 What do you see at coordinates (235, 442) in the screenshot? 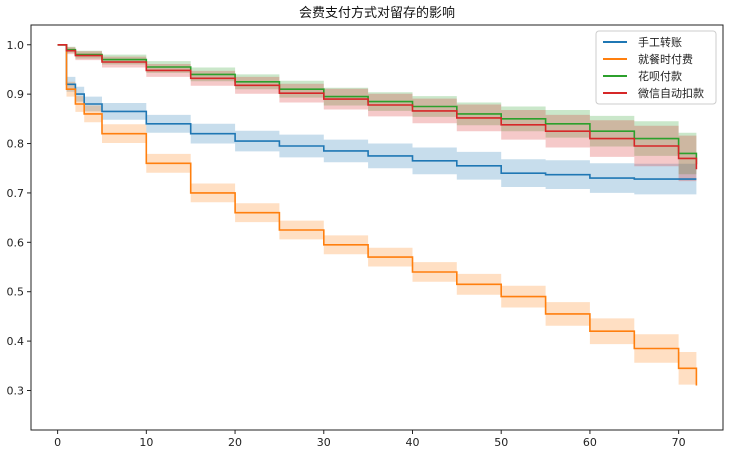
I see `x-tick-label: 20` at bounding box center [235, 442].